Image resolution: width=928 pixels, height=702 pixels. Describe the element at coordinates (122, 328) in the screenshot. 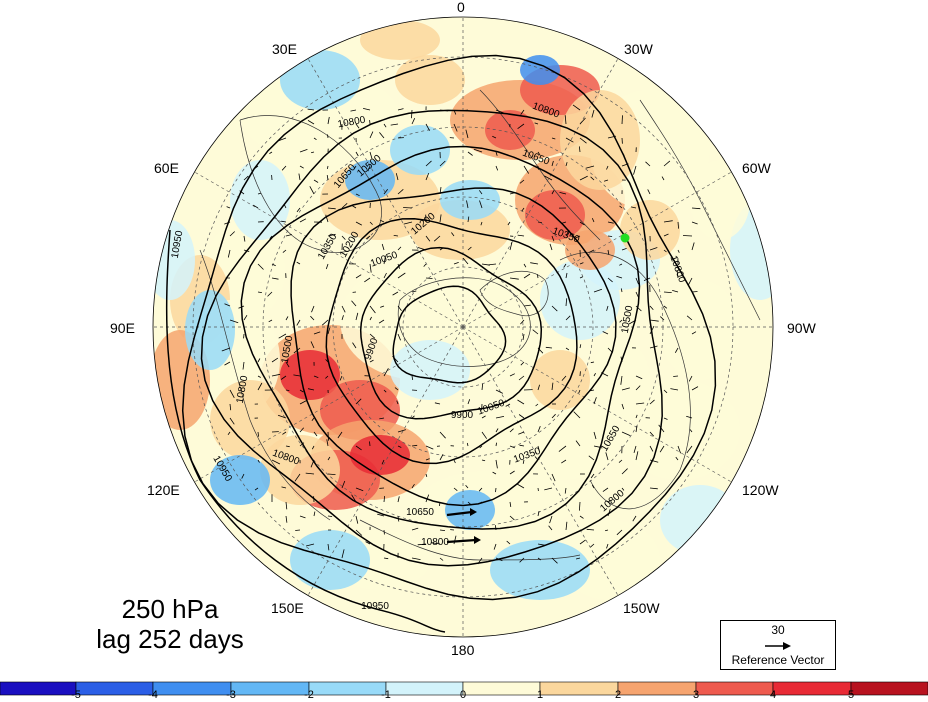

I see `lon-label-90e: 90E` at that location.